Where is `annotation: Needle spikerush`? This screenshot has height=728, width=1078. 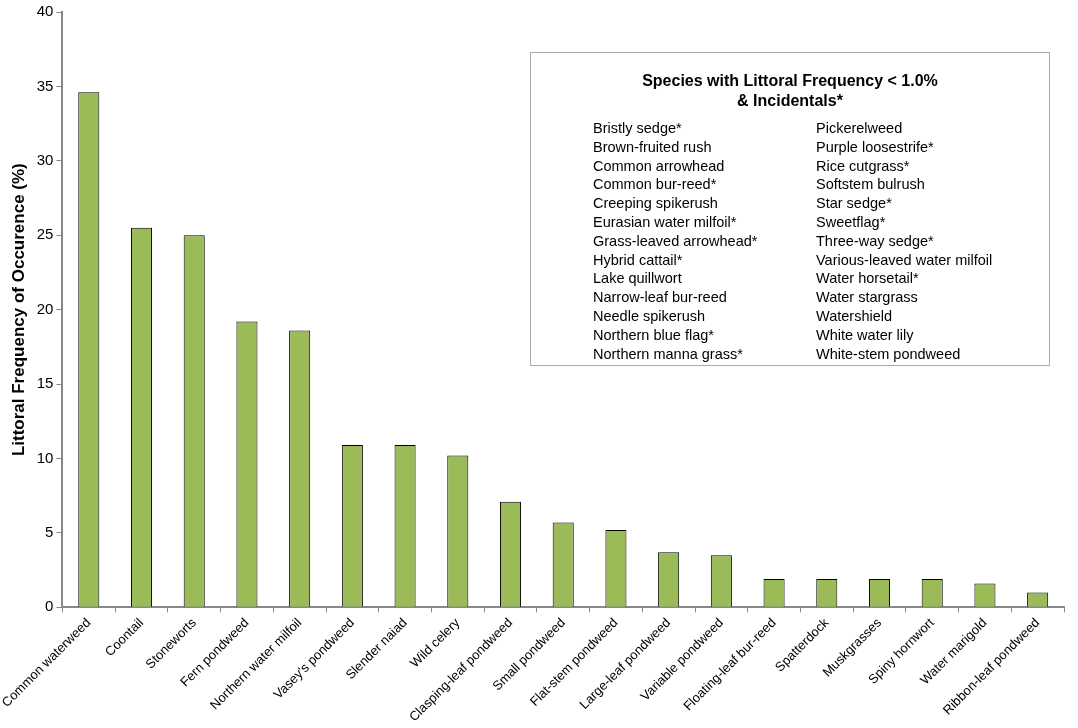
annotation: Needle spikerush is located at coordinates (650, 316).